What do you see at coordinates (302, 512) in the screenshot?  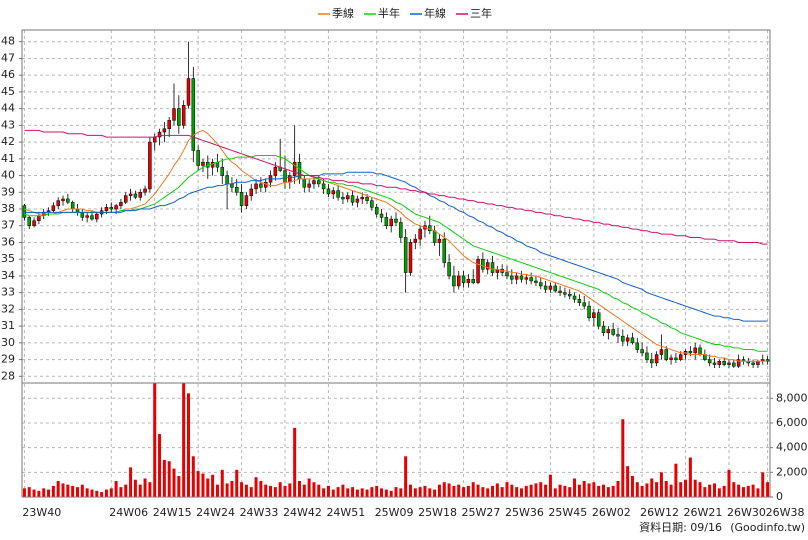 I see `x-tick-label: 24W42` at bounding box center [302, 512].